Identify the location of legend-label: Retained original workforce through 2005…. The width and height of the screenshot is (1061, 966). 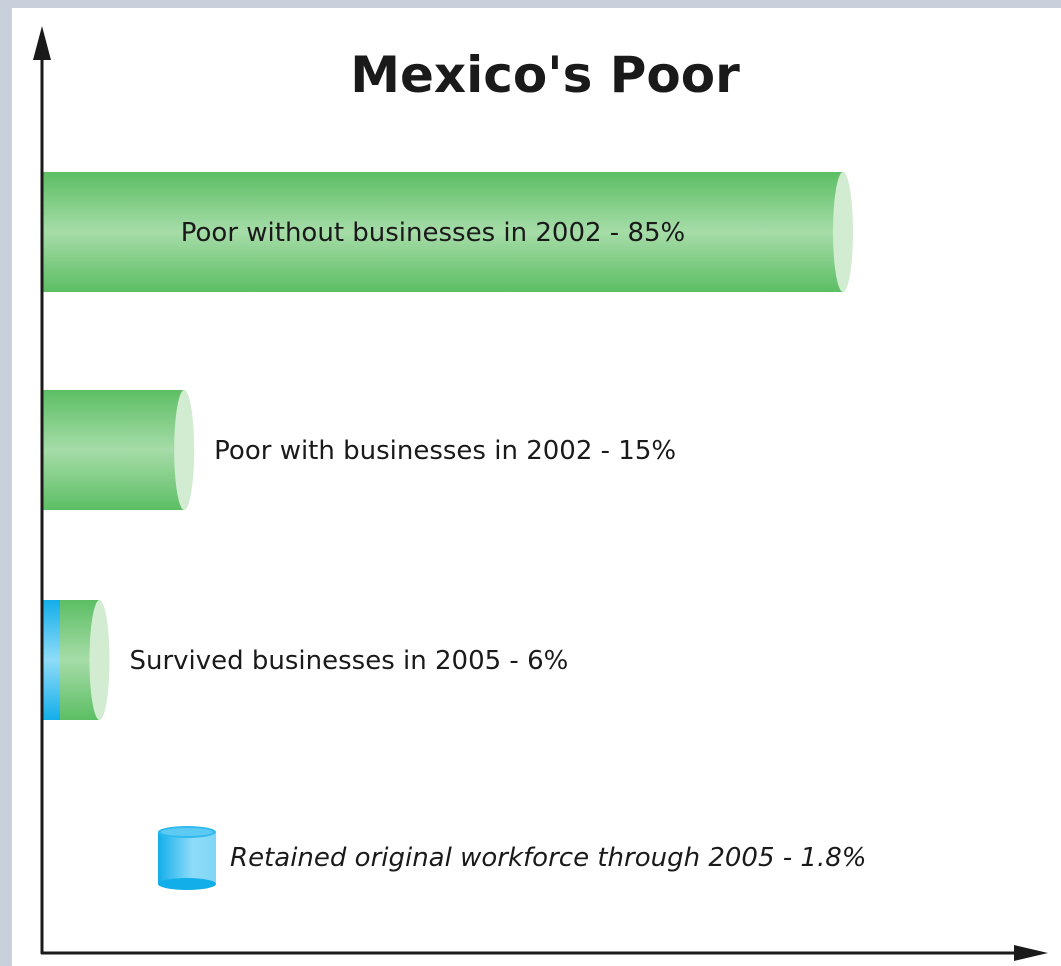
(548, 858).